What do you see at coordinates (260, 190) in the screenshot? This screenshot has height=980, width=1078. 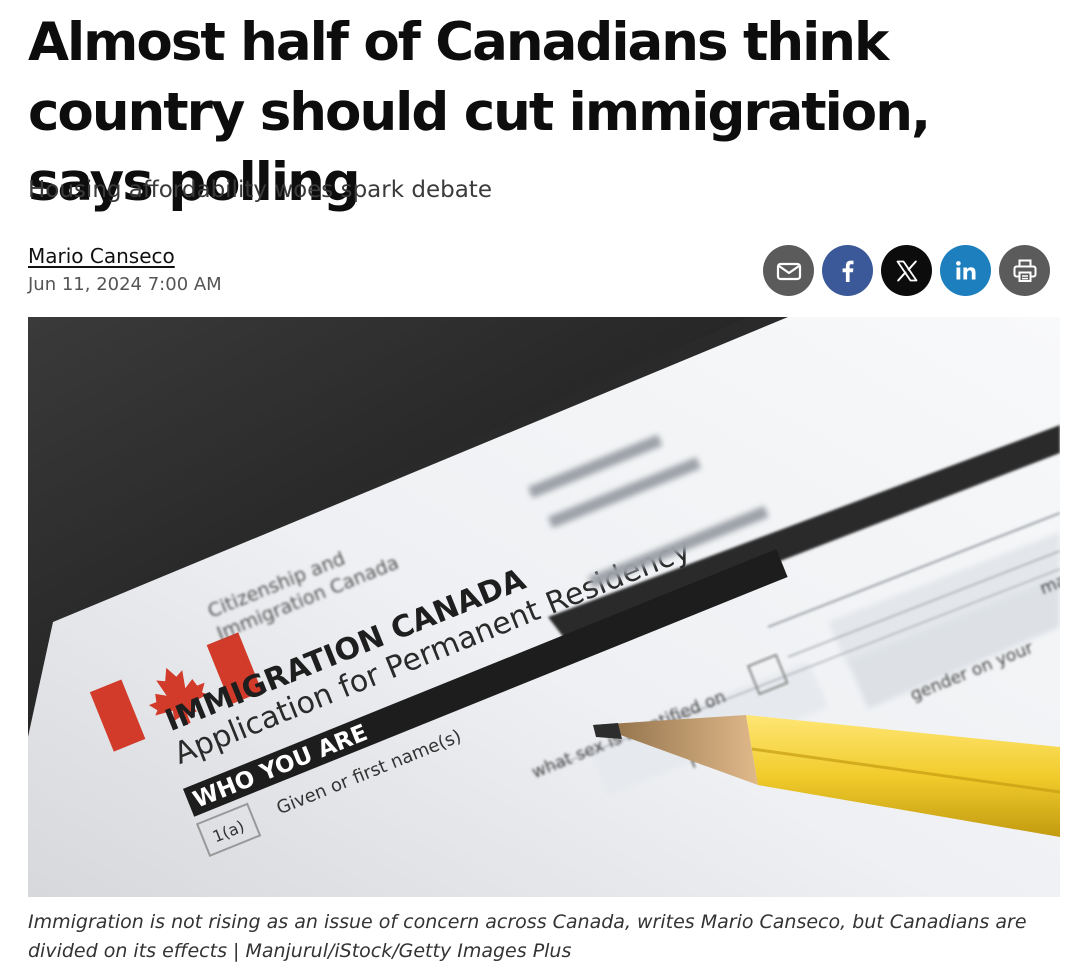 I see `article-deck: Housing affordability woes spark debate` at bounding box center [260, 190].